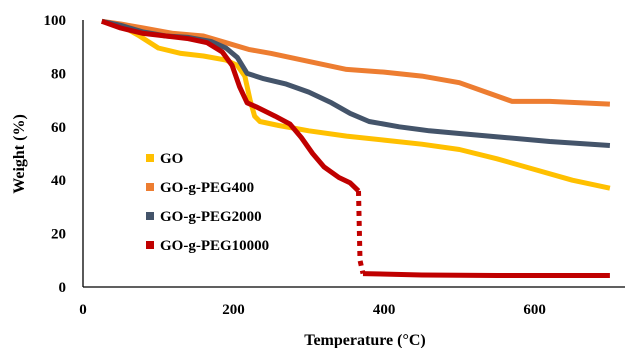  Describe the element at coordinates (214, 246) in the screenshot. I see `legend-label: GO-g-PEG10000` at that location.